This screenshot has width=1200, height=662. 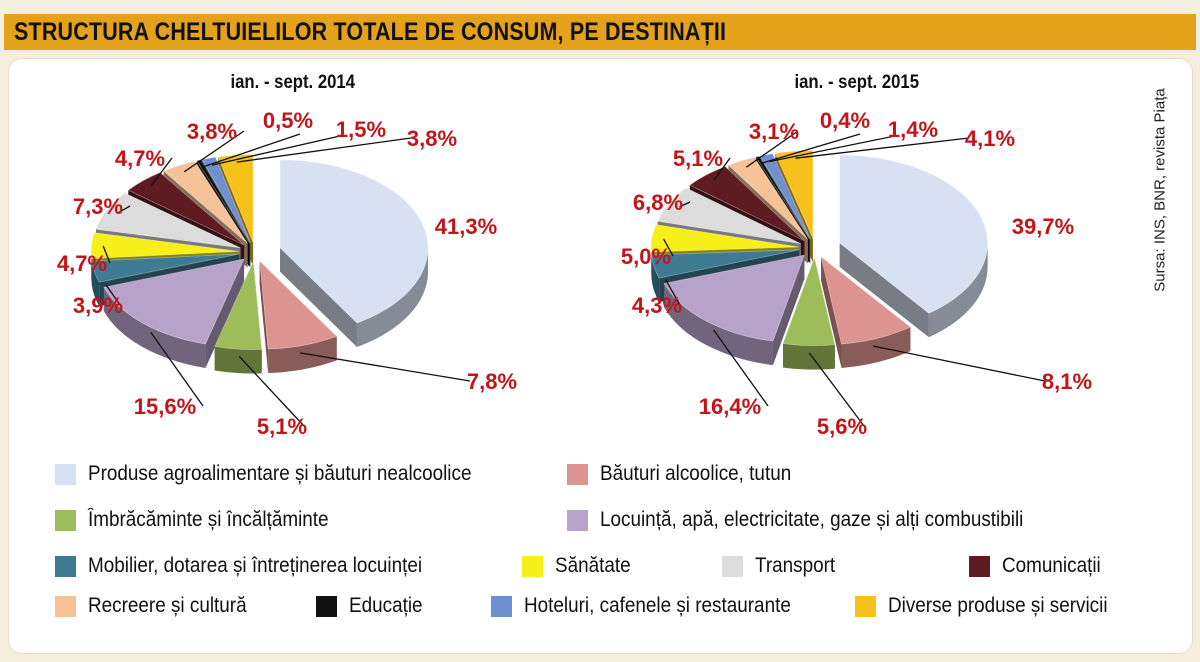 What do you see at coordinates (698, 158) in the screenshot?
I see `pie-2015-value-label: 5,1%` at bounding box center [698, 158].